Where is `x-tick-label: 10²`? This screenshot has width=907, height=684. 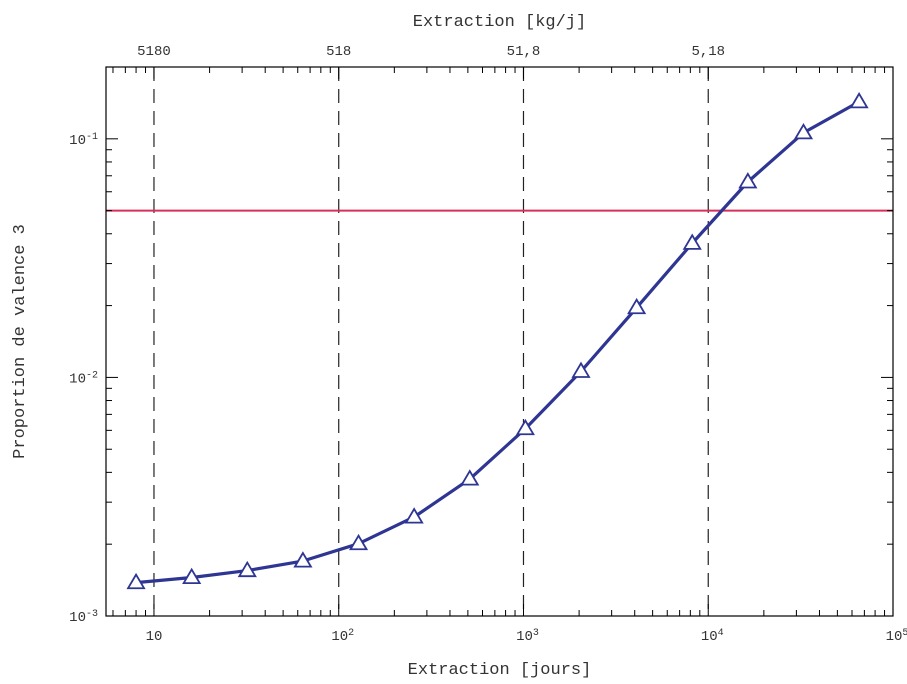 x-tick-label: 10² is located at coordinates (342, 637).